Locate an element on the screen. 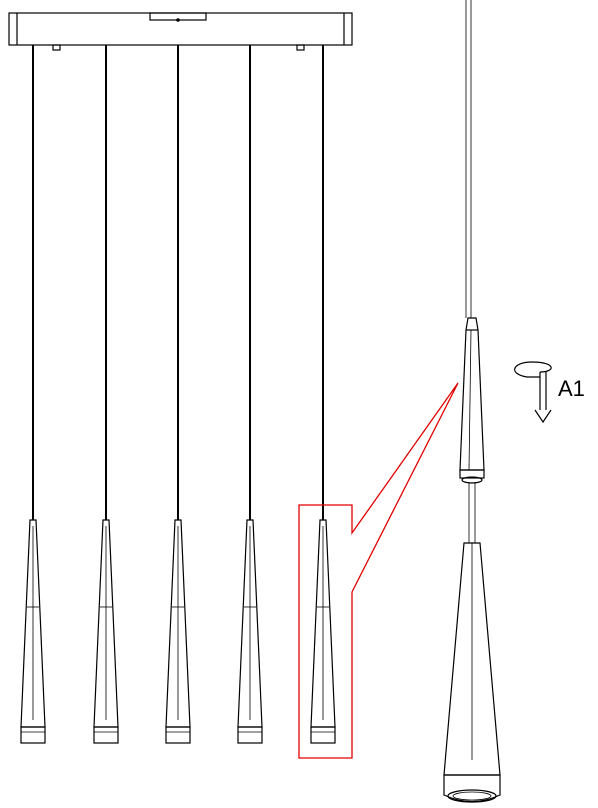 This screenshot has width=598, height=808. label-a1: A1 is located at coordinates (571, 388).